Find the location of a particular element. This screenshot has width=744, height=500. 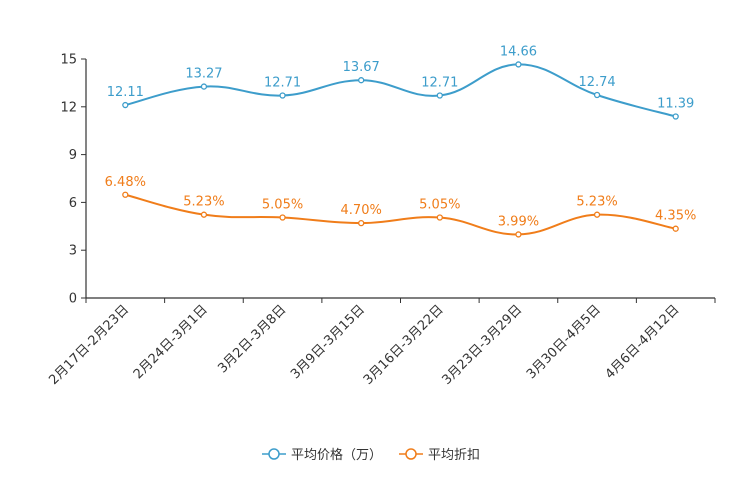

legend-label: 平均折扣 is located at coordinates (454, 455).